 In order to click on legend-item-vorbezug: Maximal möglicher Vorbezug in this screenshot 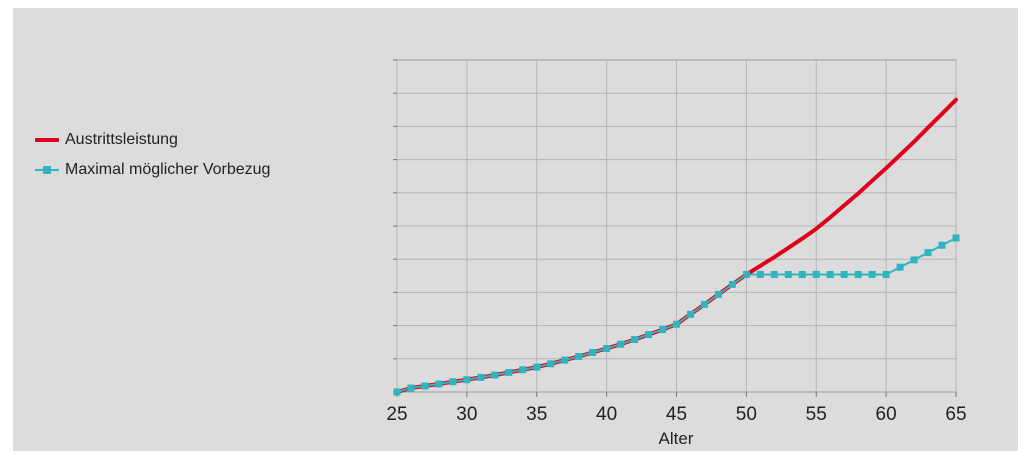, I will do `click(152, 170)`.